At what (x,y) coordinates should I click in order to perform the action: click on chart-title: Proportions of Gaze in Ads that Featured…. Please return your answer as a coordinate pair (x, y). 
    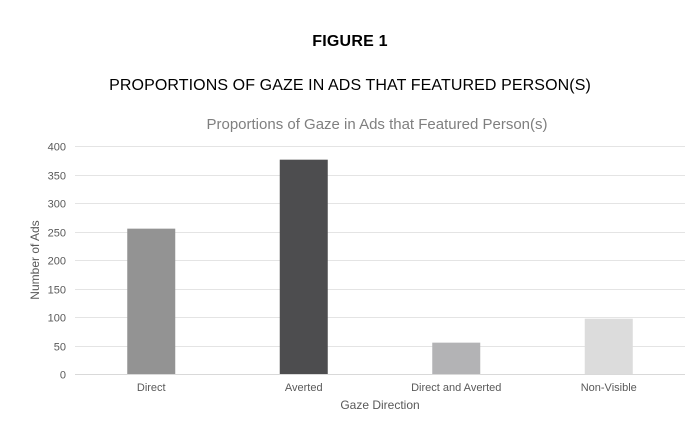
    Looking at the image, I should click on (376, 124).